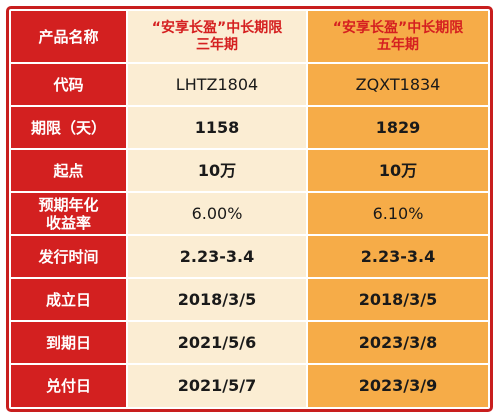 Image resolution: width=499 pixels, height=418 pixels. Describe the element at coordinates (217, 44) in the screenshot. I see `product-a-term: 三年期` at that location.